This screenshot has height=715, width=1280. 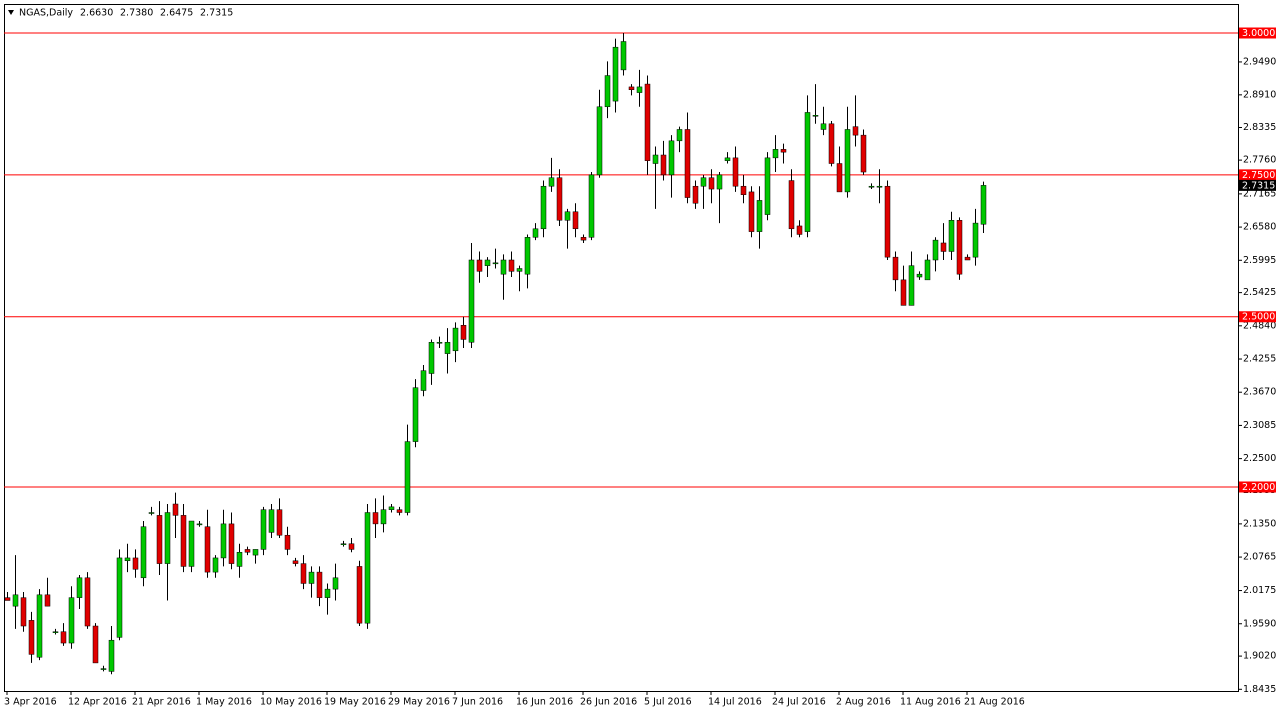 I want to click on y-tick-label: 2.0175, so click(x=1259, y=590).